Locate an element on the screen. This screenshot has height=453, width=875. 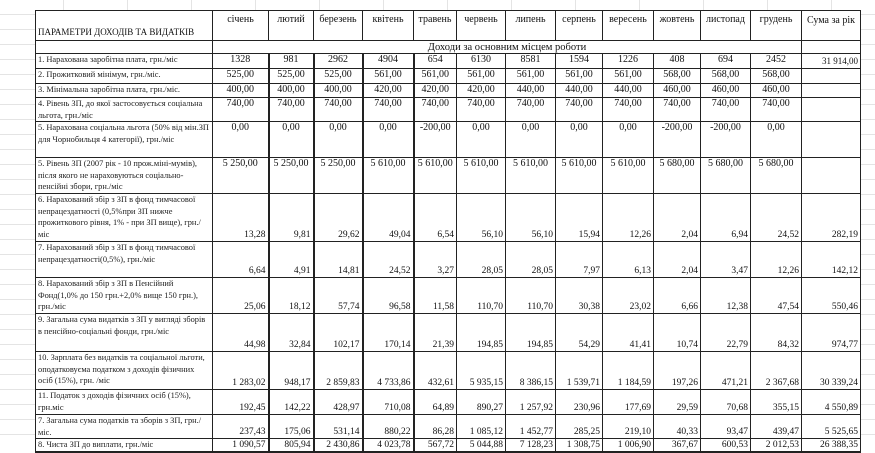
value-cell: 4 023,78 is located at coordinates (388, 445).